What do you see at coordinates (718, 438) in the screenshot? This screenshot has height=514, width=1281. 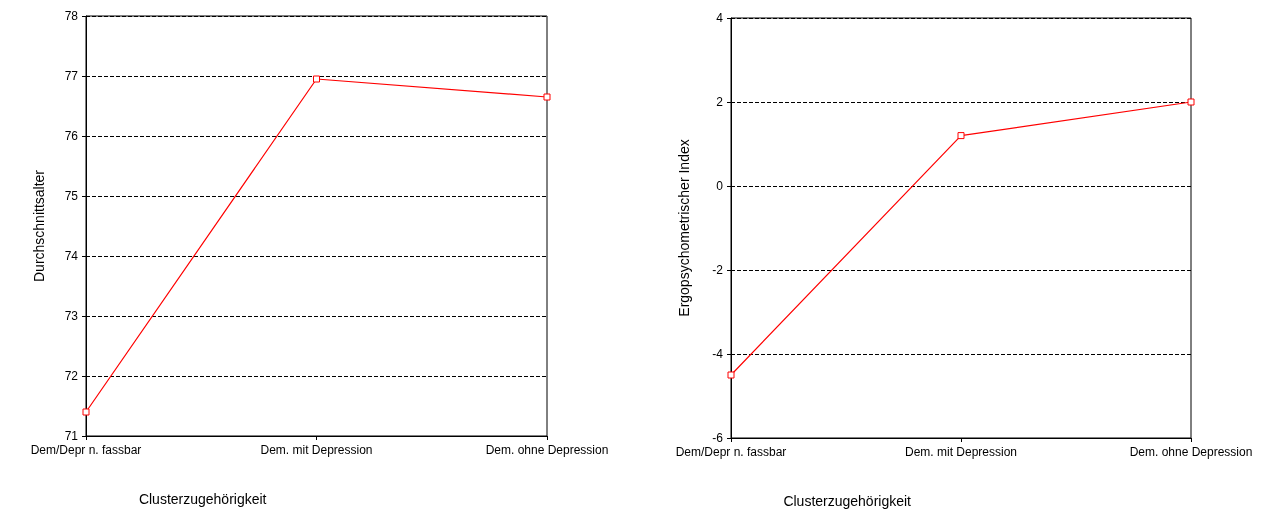 I see `y-tick-label: -6` at bounding box center [718, 438].